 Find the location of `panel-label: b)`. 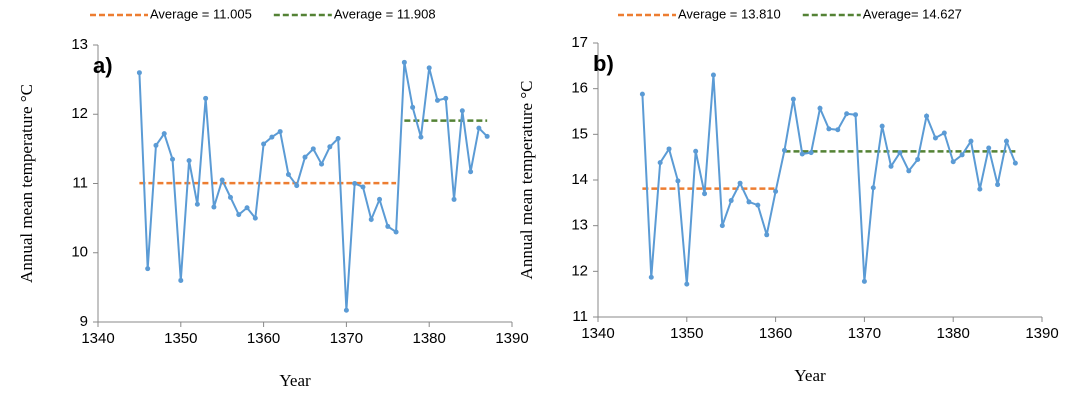

panel-label: b) is located at coordinates (603, 63).